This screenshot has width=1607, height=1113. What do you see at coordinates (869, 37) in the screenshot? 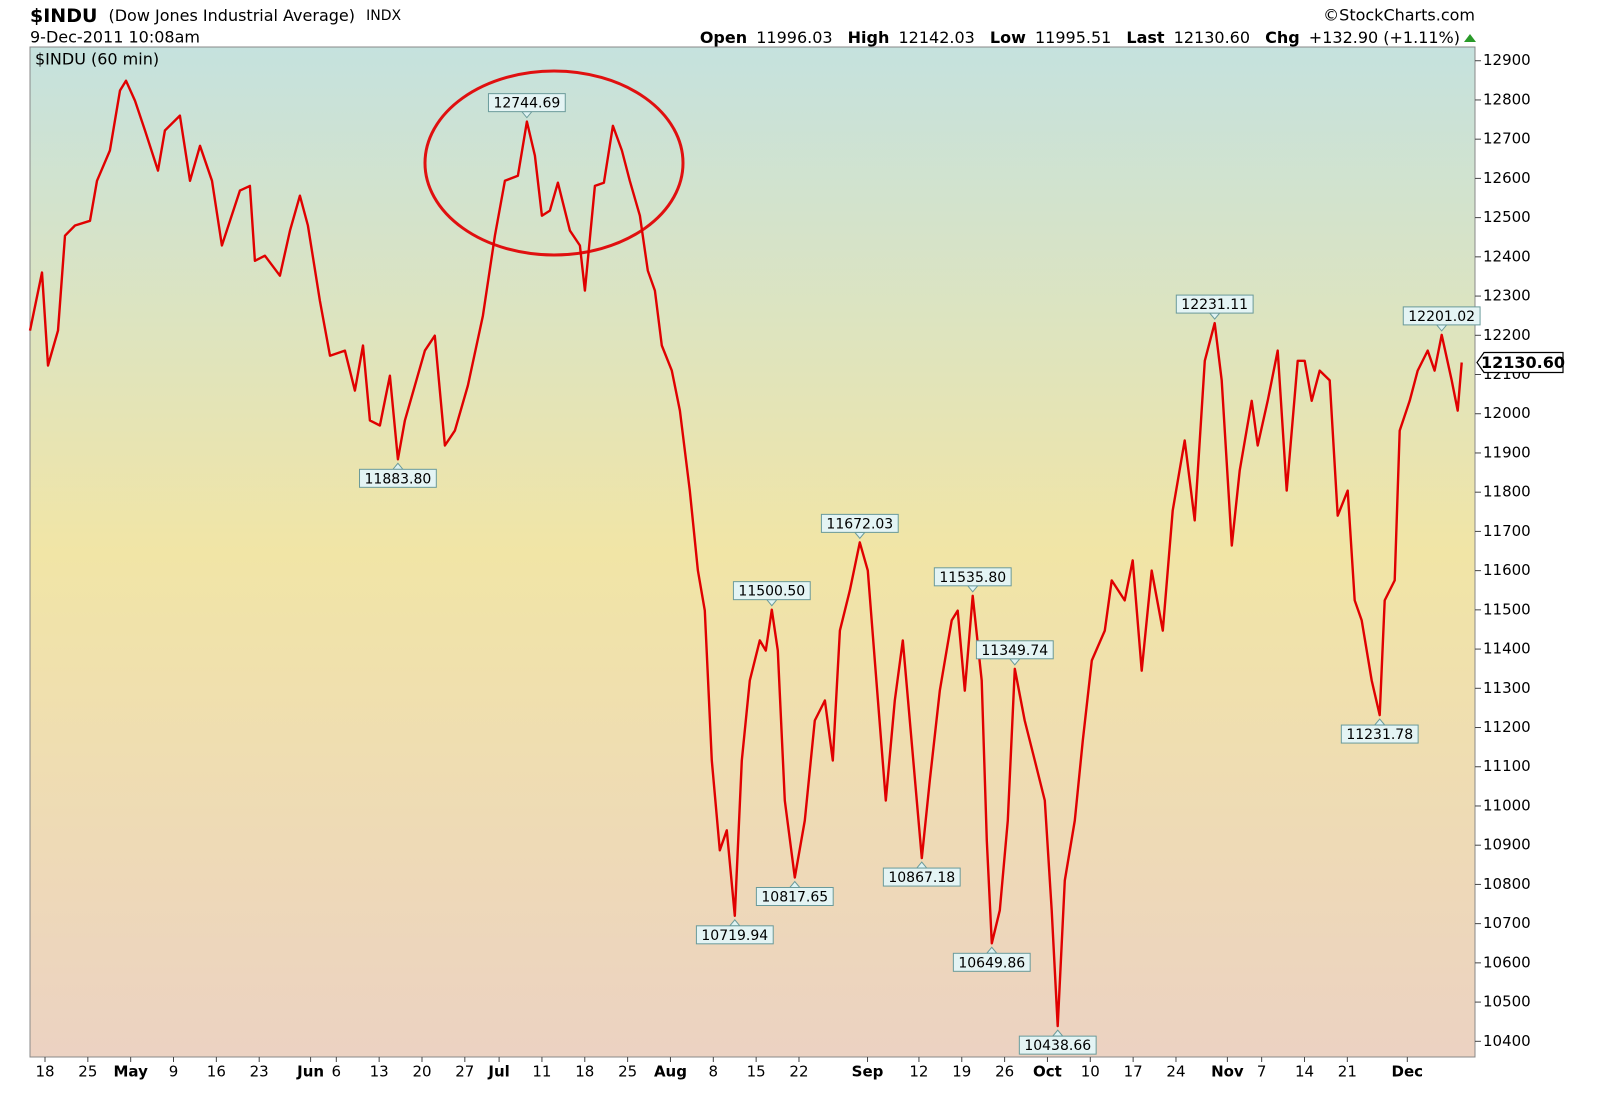
I see `quote-label: High` at bounding box center [869, 37].